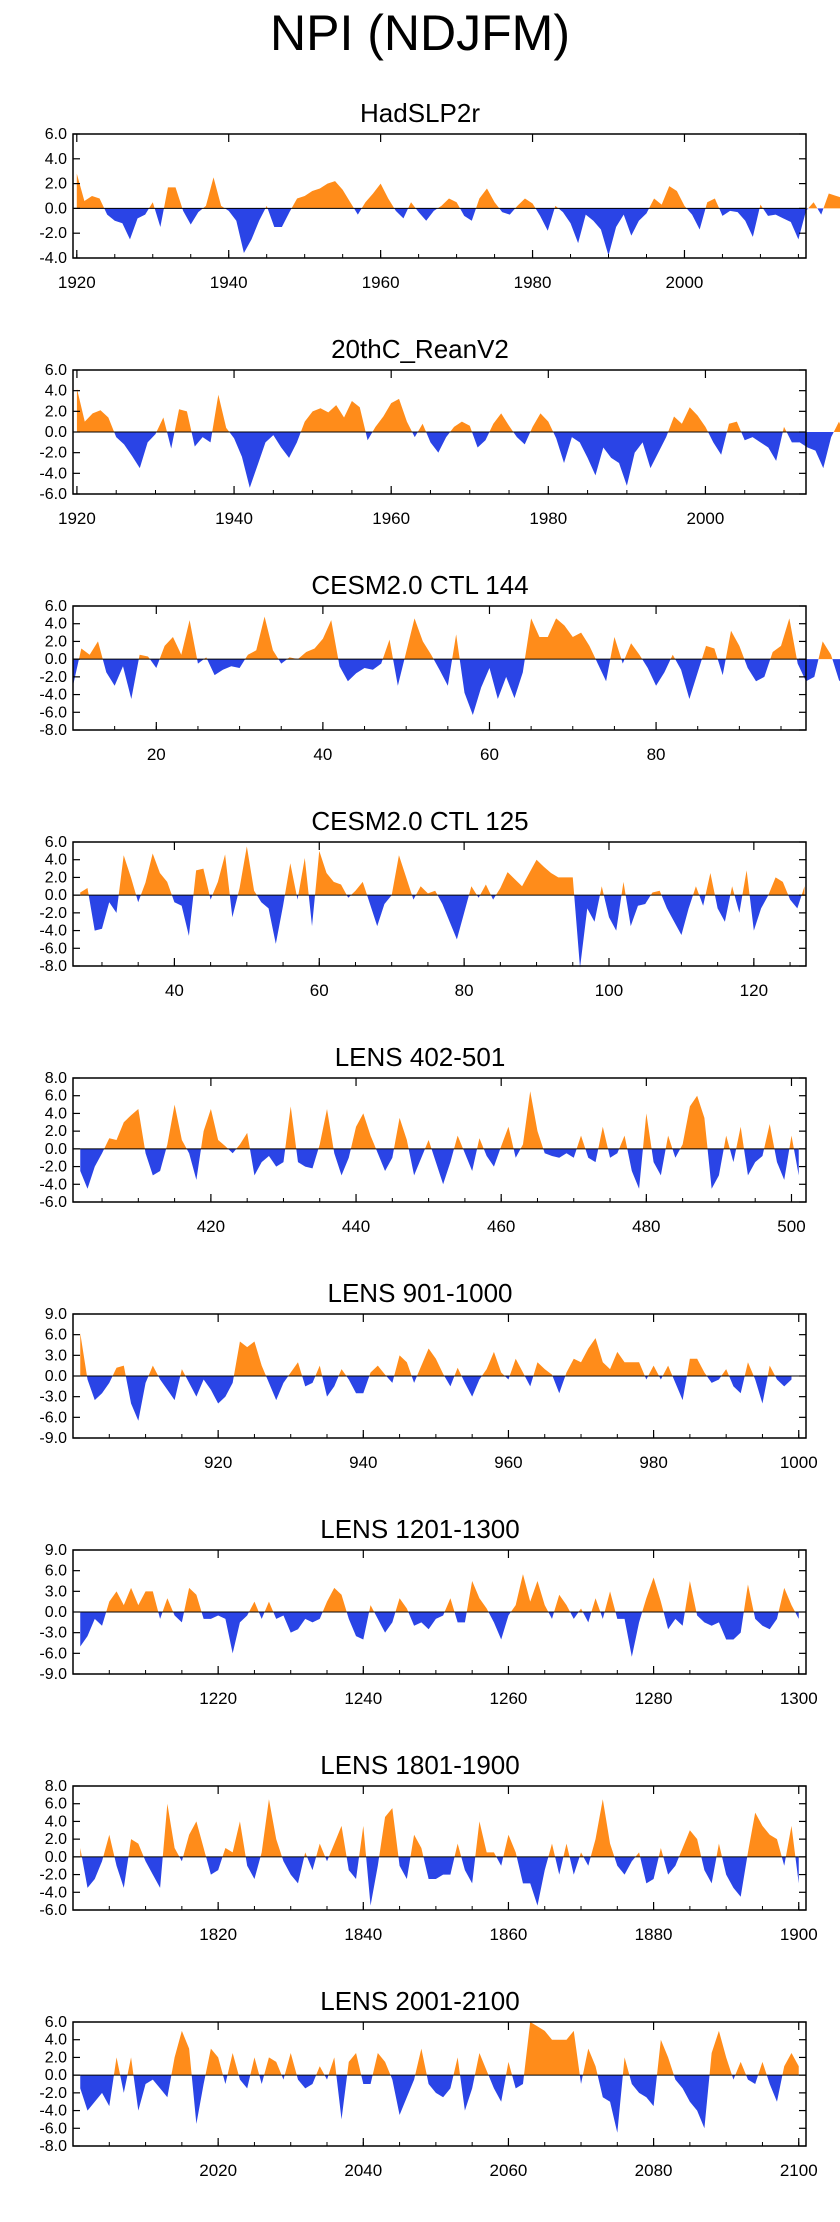  What do you see at coordinates (420, 1057) in the screenshot?
I see `chart-title: LENS 402-501` at bounding box center [420, 1057].